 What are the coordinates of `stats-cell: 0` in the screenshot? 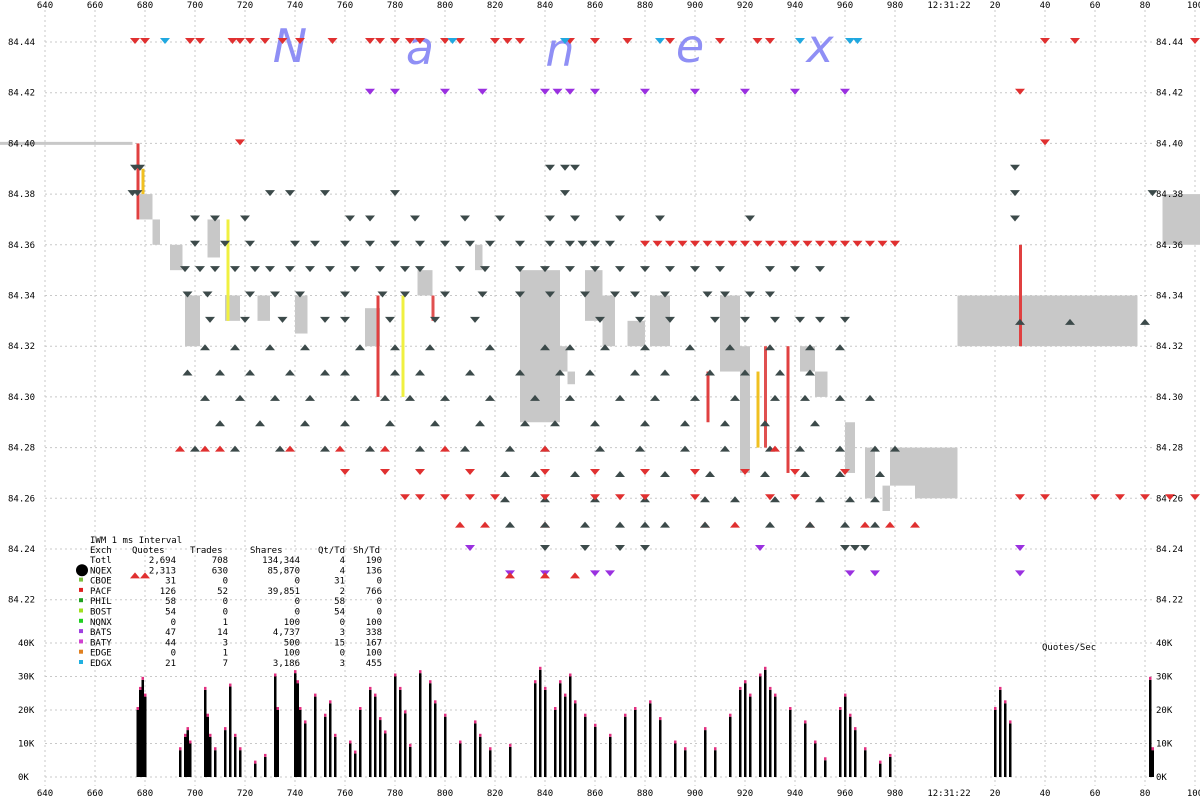 It's located at (173, 654).